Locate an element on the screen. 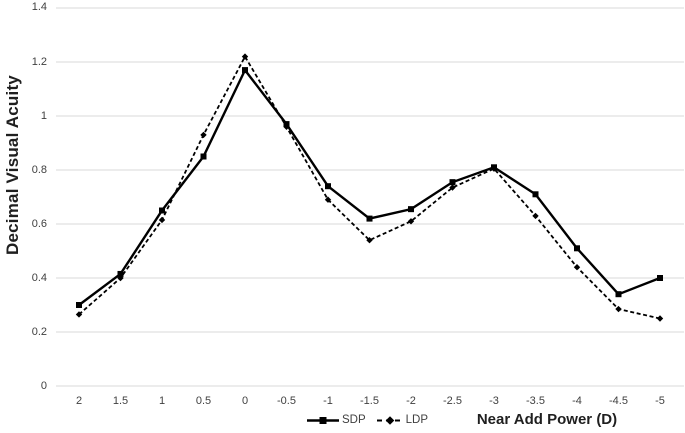 This screenshot has width=685, height=433. y-tick-label: 1.2 is located at coordinates (39, 61).